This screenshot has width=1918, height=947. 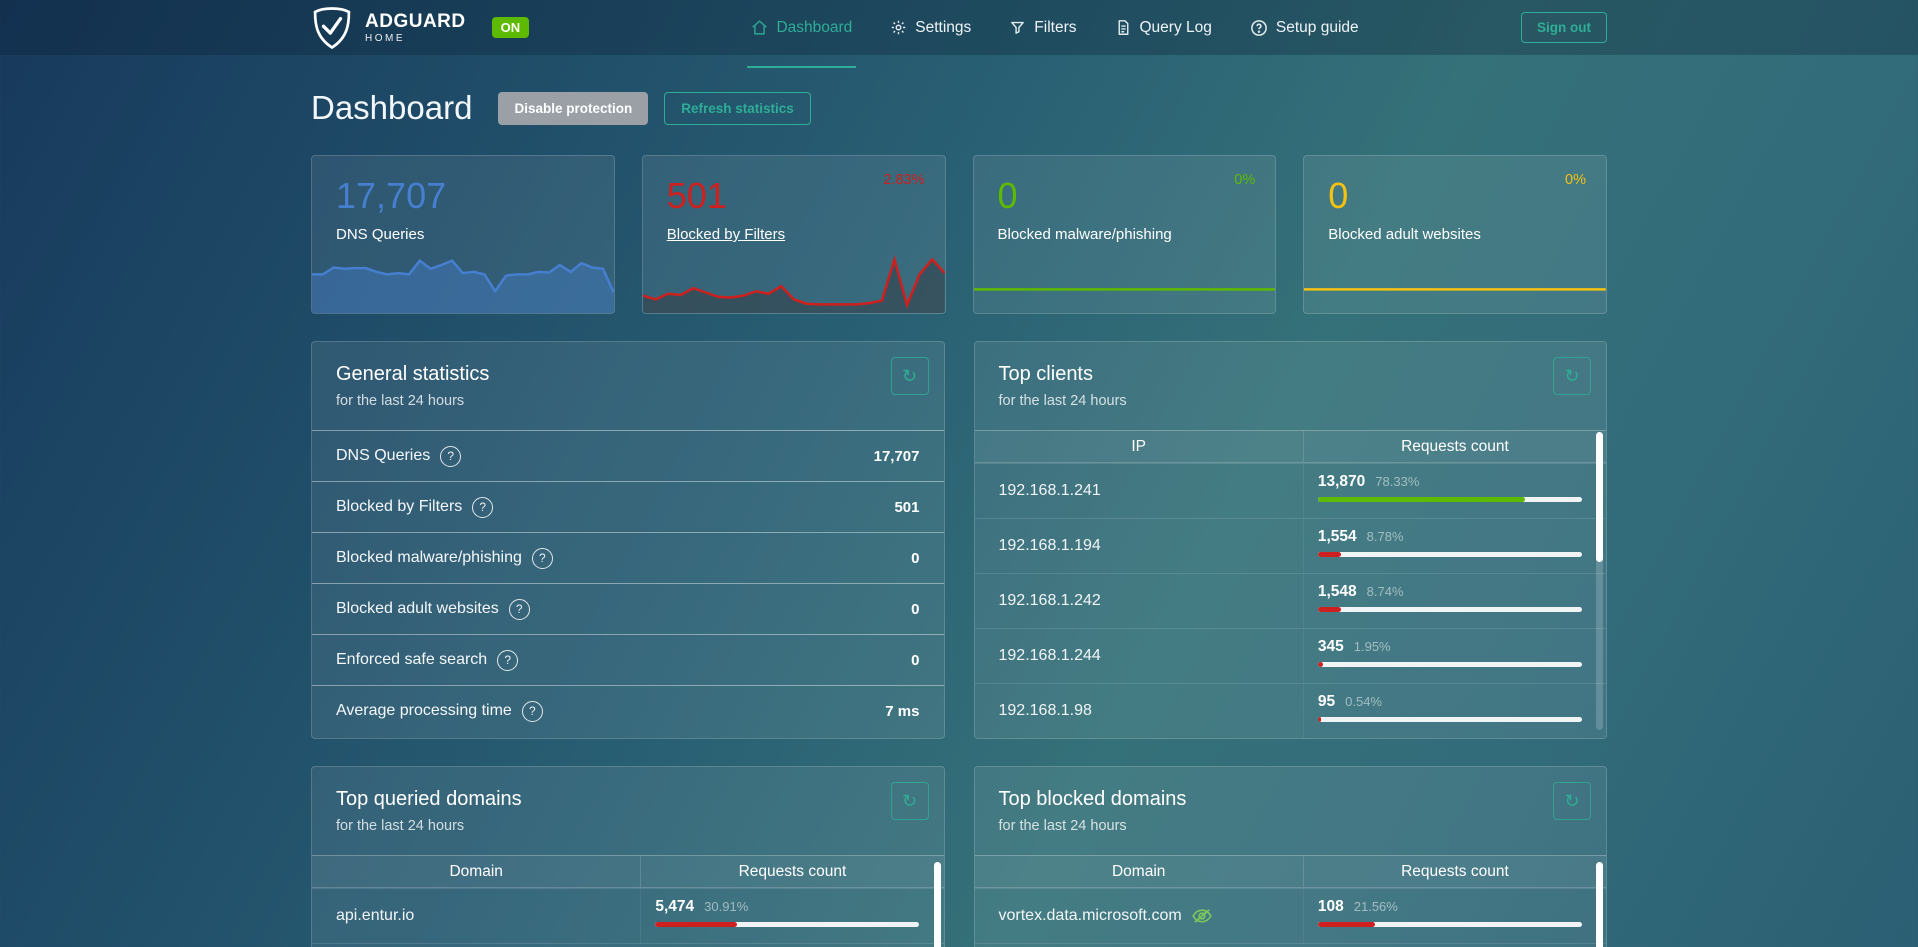 What do you see at coordinates (899, 27) in the screenshot?
I see `gear-icon` at bounding box center [899, 27].